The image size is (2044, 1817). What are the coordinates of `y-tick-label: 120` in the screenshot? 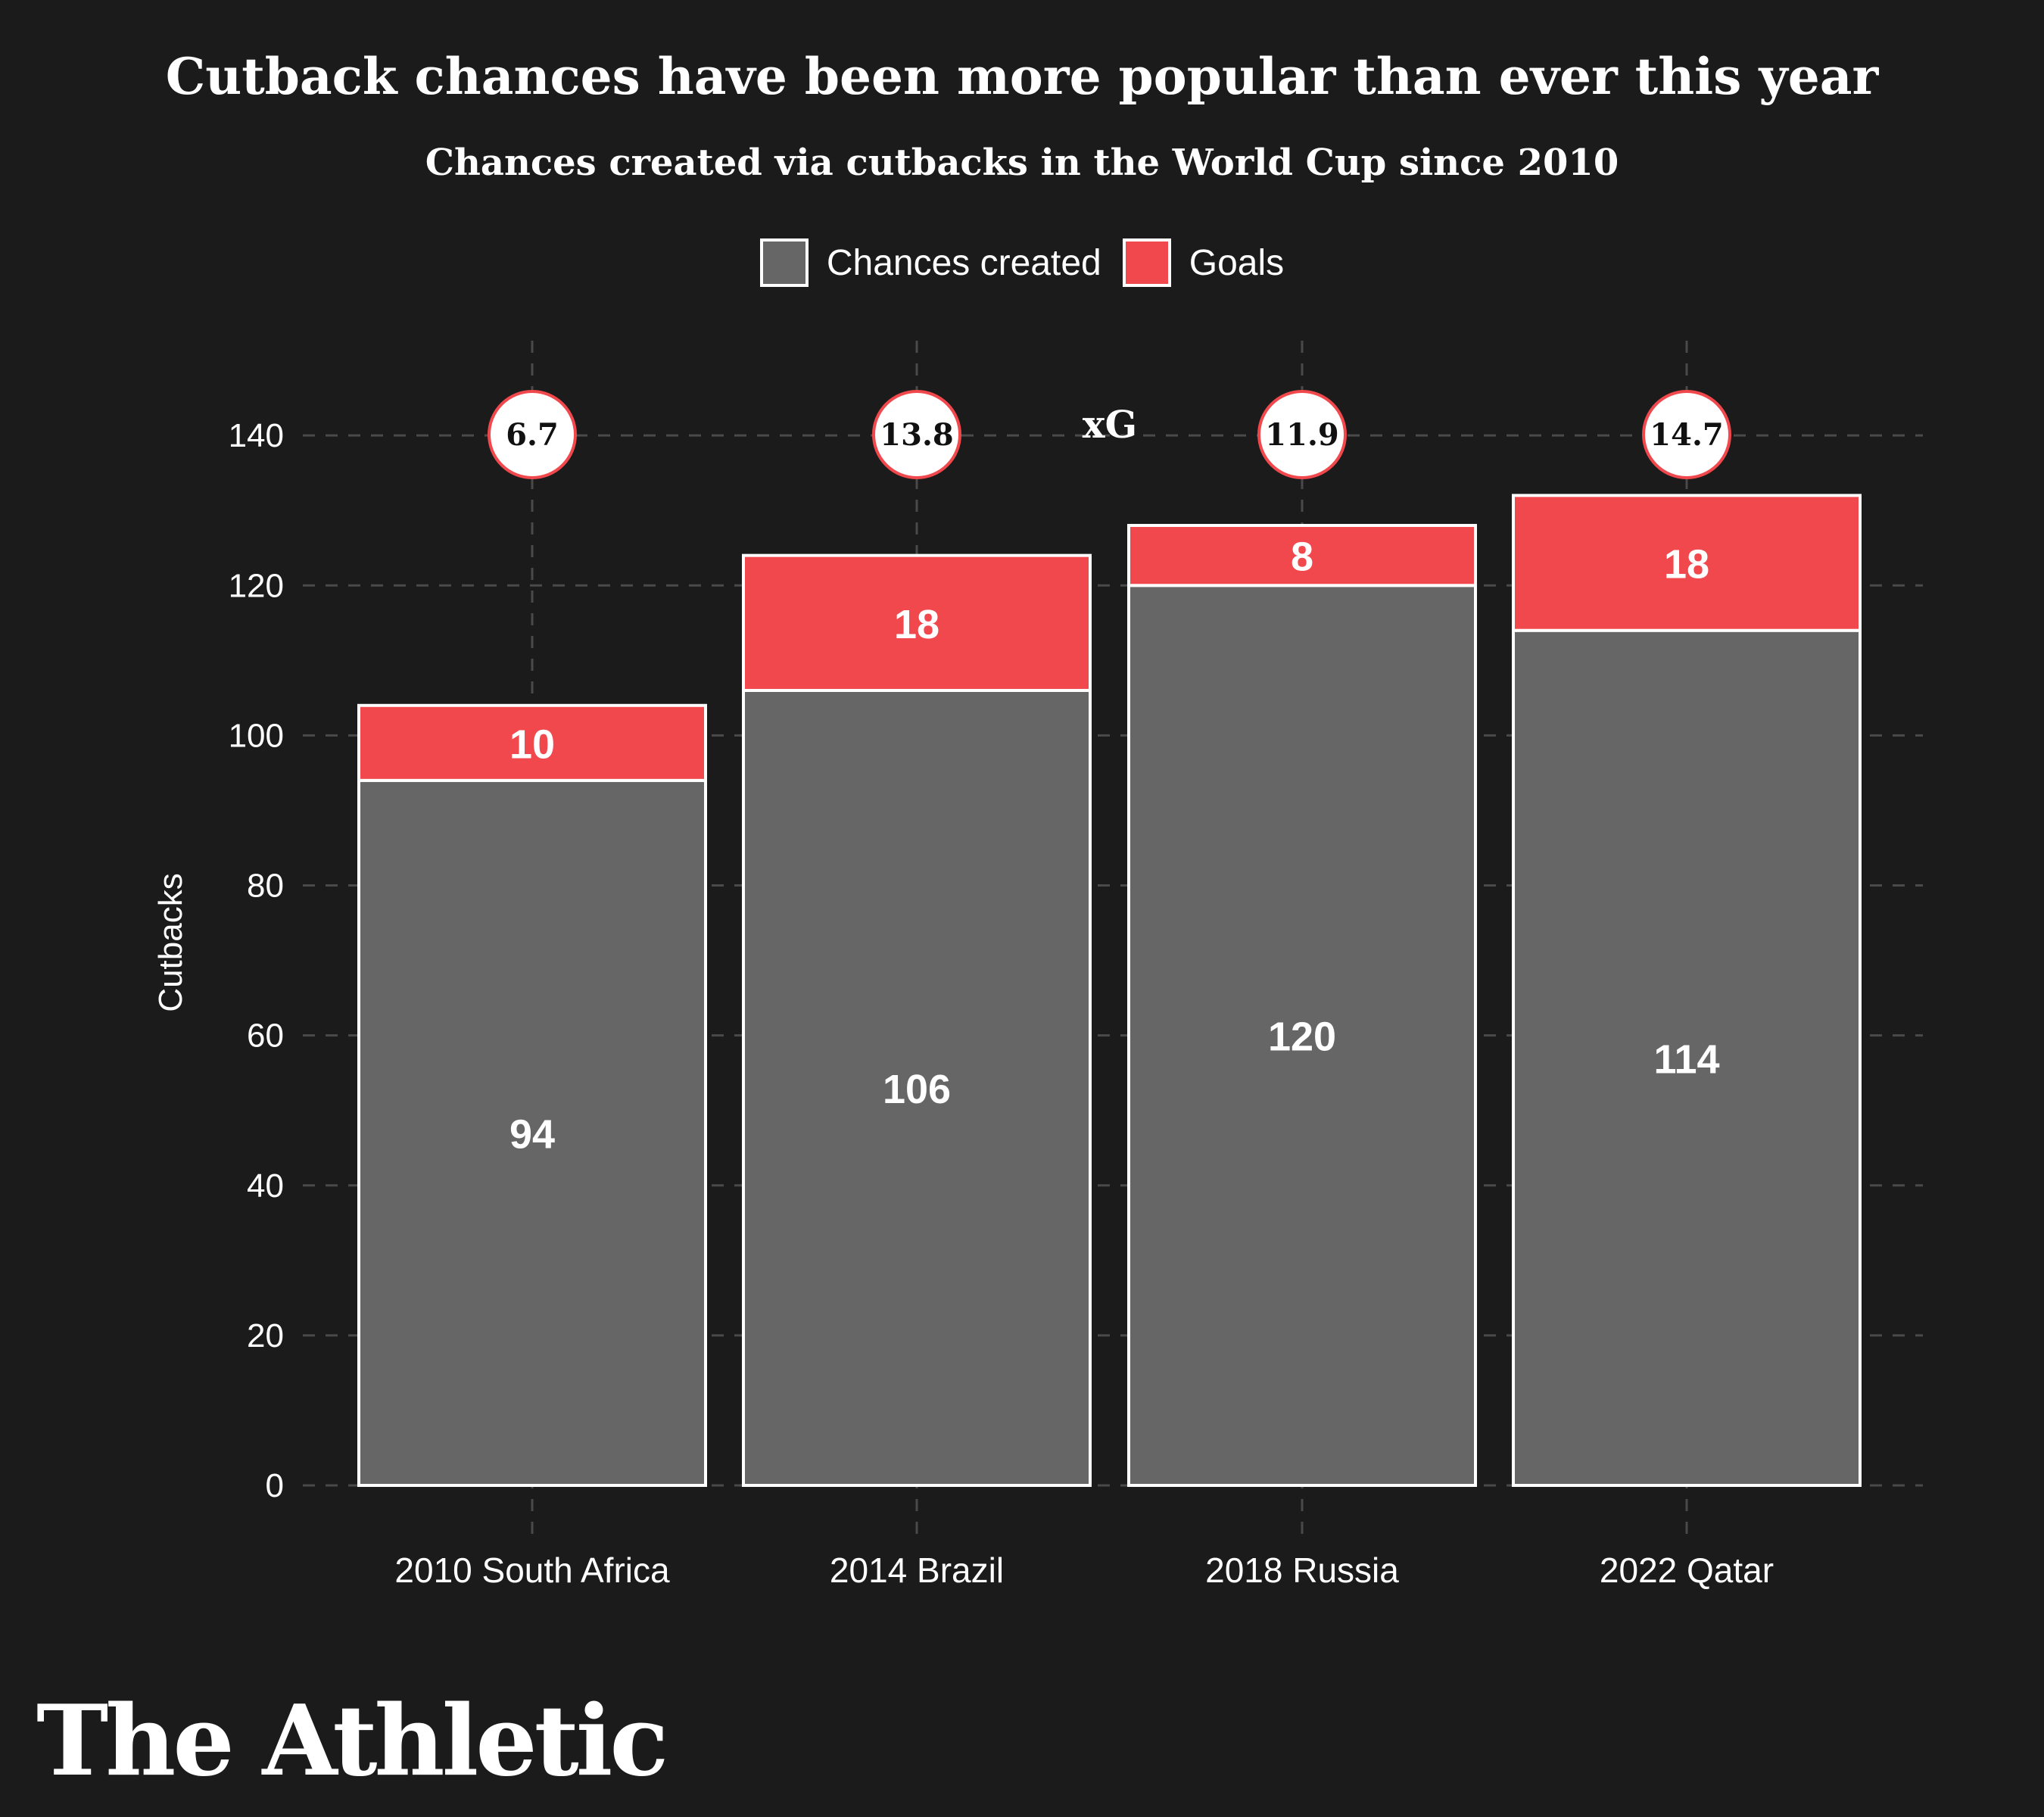 It's located at (256, 585).